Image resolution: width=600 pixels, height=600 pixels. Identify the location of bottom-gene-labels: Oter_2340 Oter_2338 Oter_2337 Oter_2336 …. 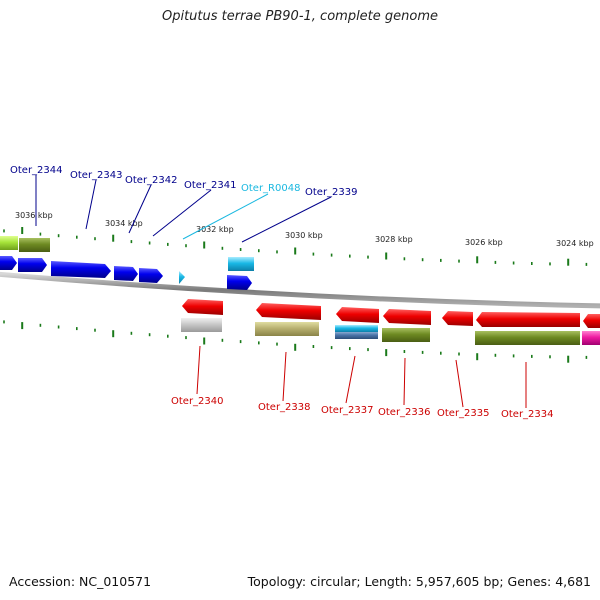
(362, 408).